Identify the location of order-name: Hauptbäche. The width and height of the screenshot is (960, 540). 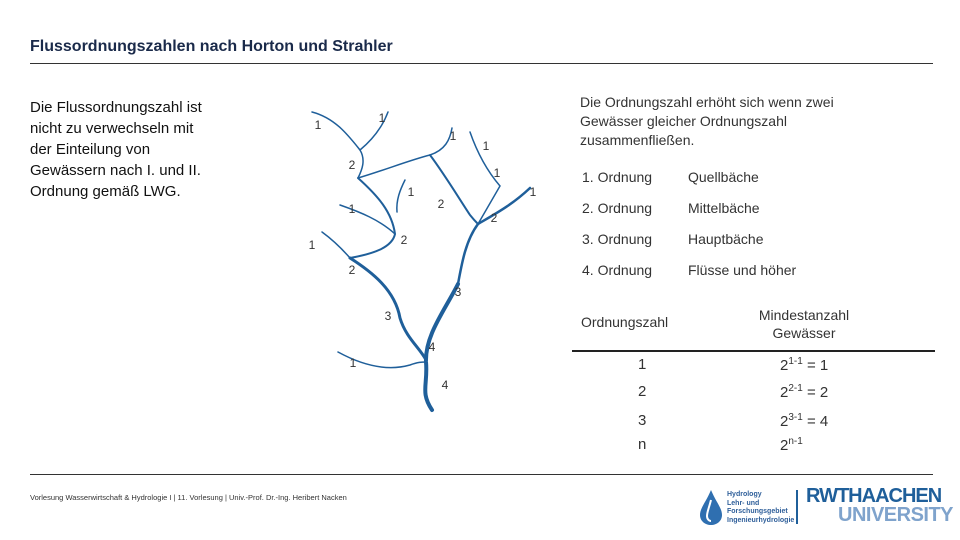
(726, 239).